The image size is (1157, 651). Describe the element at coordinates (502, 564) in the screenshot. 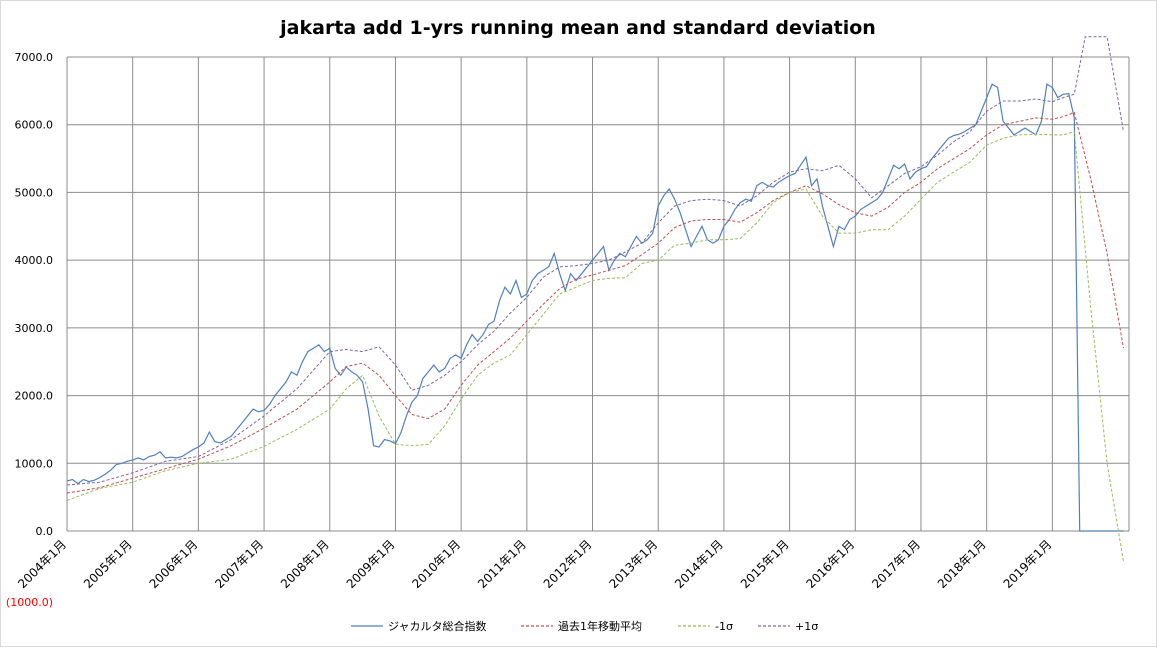

I see `x-tick-label: 2011年1月` at that location.